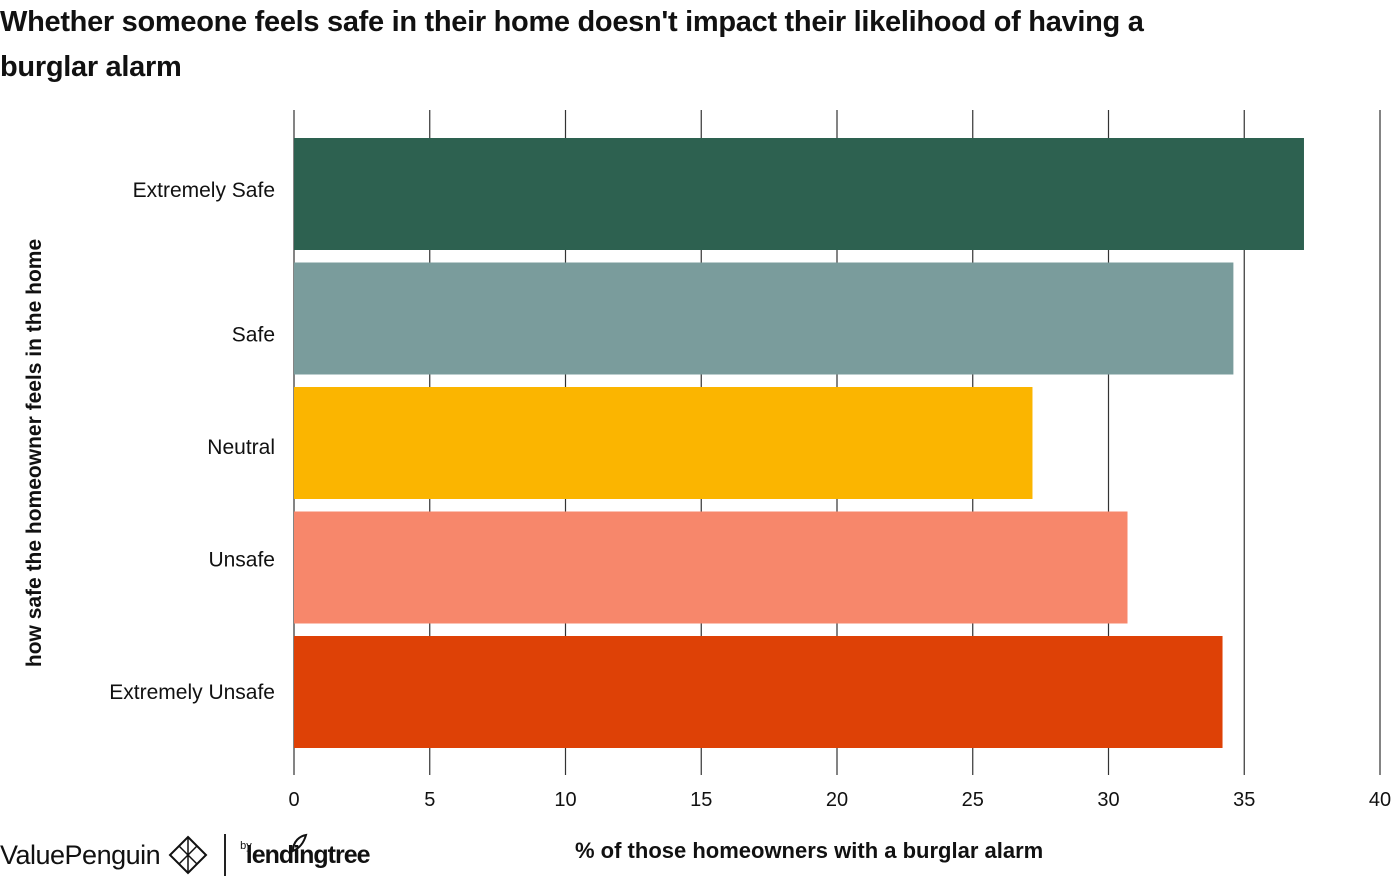 Image resolution: width=1400 pixels, height=880 pixels. Describe the element at coordinates (429, 800) in the screenshot. I see `x-tick-label: 5` at that location.